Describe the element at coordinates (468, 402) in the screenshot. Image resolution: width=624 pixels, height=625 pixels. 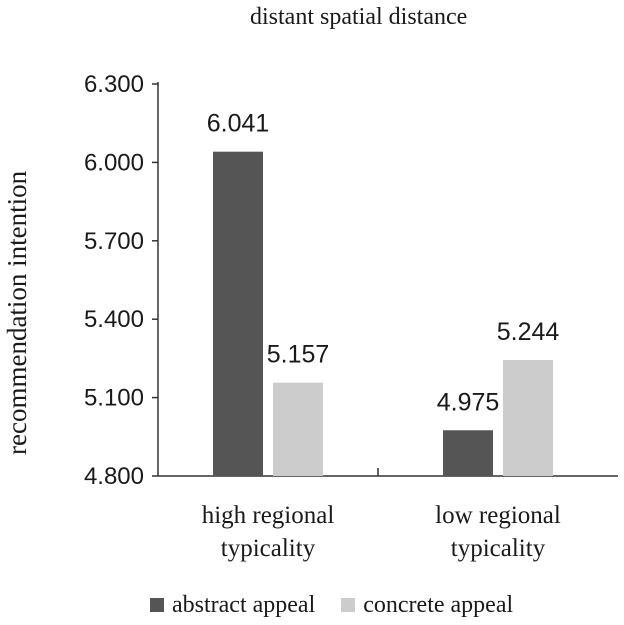
I see `bar-value-label: 4.975` at that location.